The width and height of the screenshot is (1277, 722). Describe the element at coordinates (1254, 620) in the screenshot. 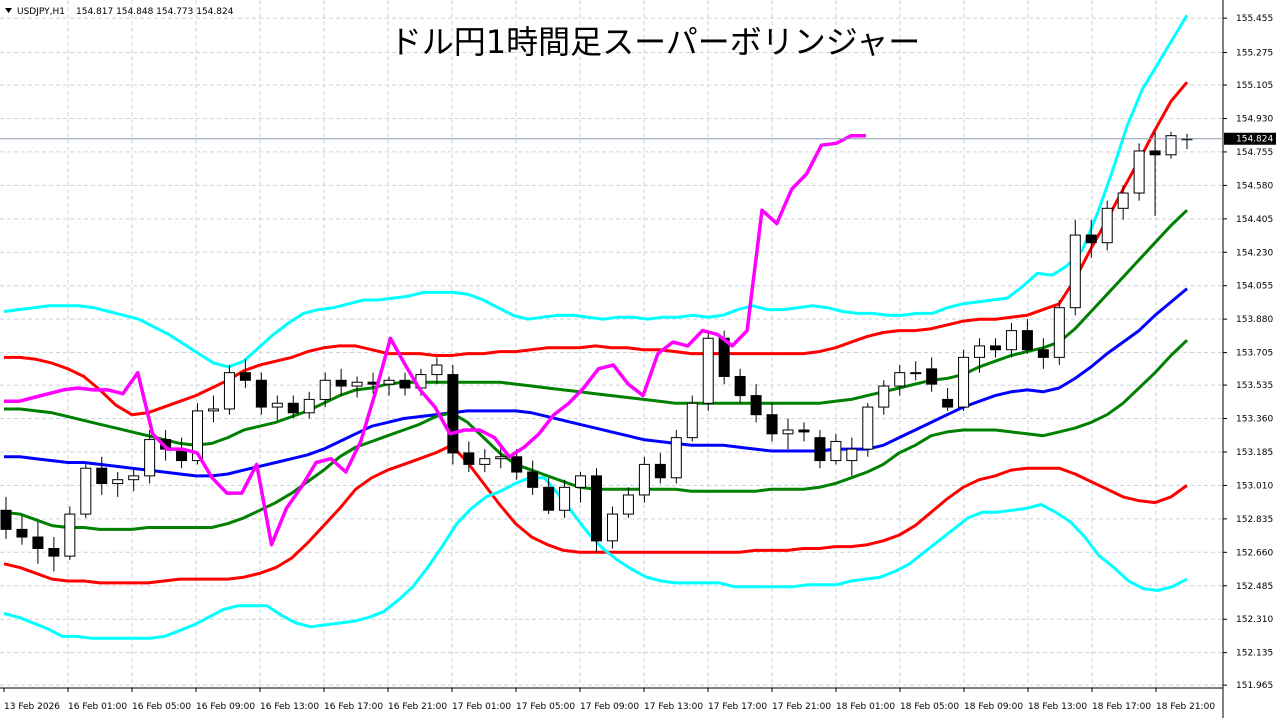

I see `price-tick-label: 152.310` at that location.